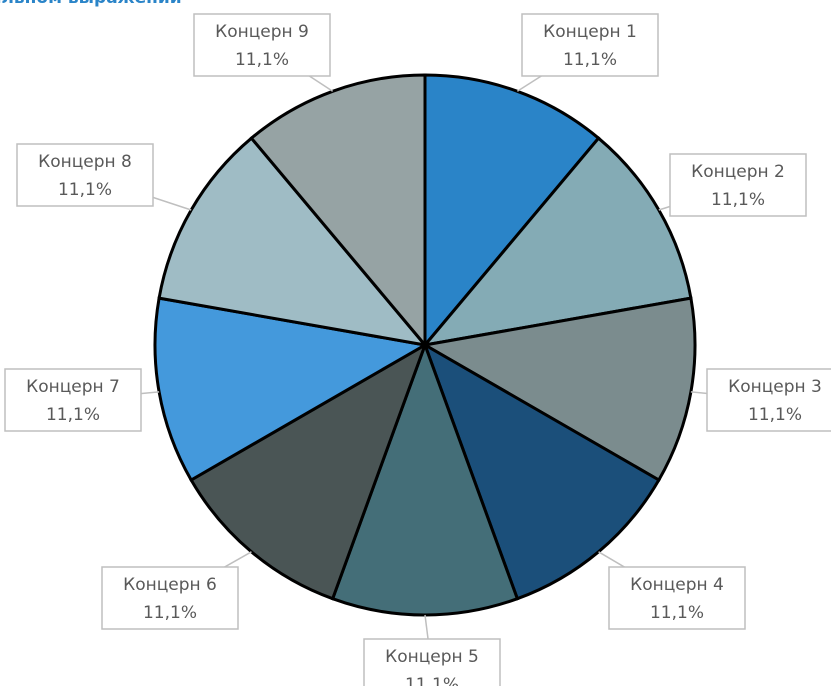 This screenshot has height=686, width=831. What do you see at coordinates (738, 172) in the screenshot?
I see `category-label: Концерн 2` at bounding box center [738, 172].